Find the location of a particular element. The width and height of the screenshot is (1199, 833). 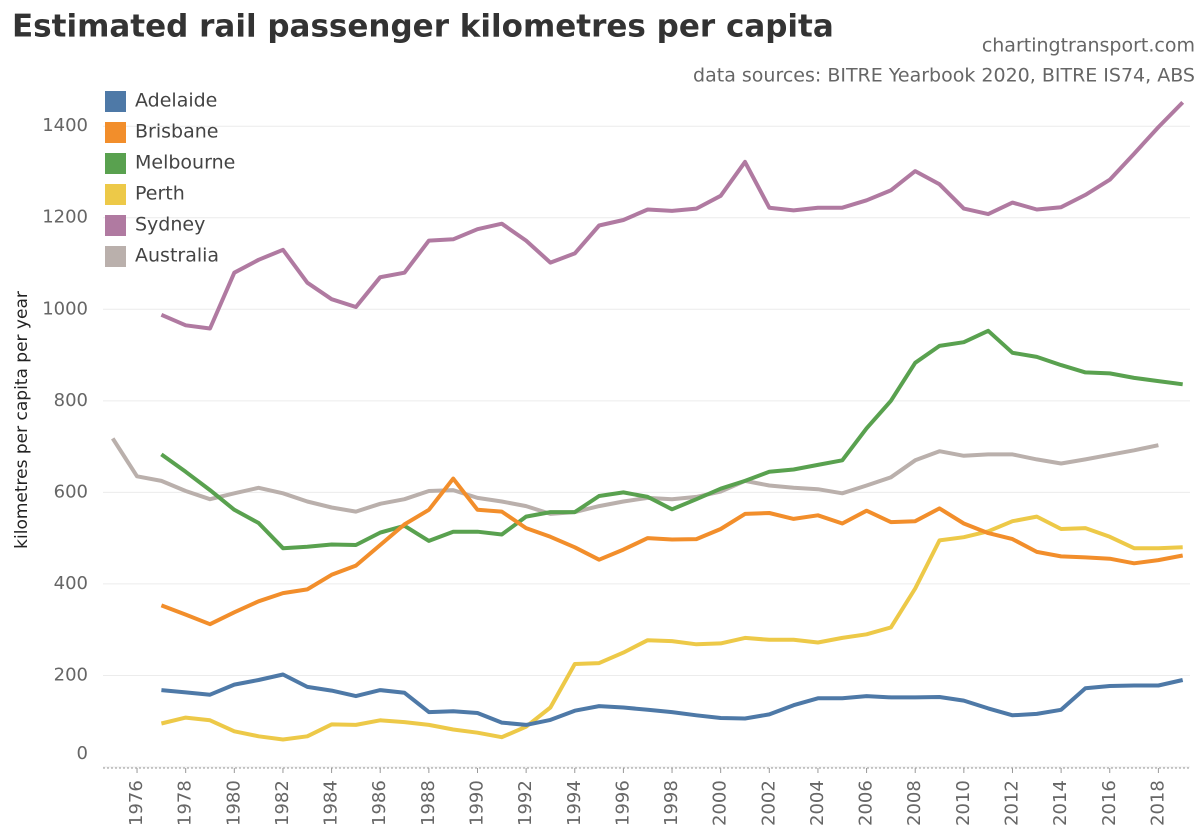

y-tick-label: 0 is located at coordinates (82, 753).